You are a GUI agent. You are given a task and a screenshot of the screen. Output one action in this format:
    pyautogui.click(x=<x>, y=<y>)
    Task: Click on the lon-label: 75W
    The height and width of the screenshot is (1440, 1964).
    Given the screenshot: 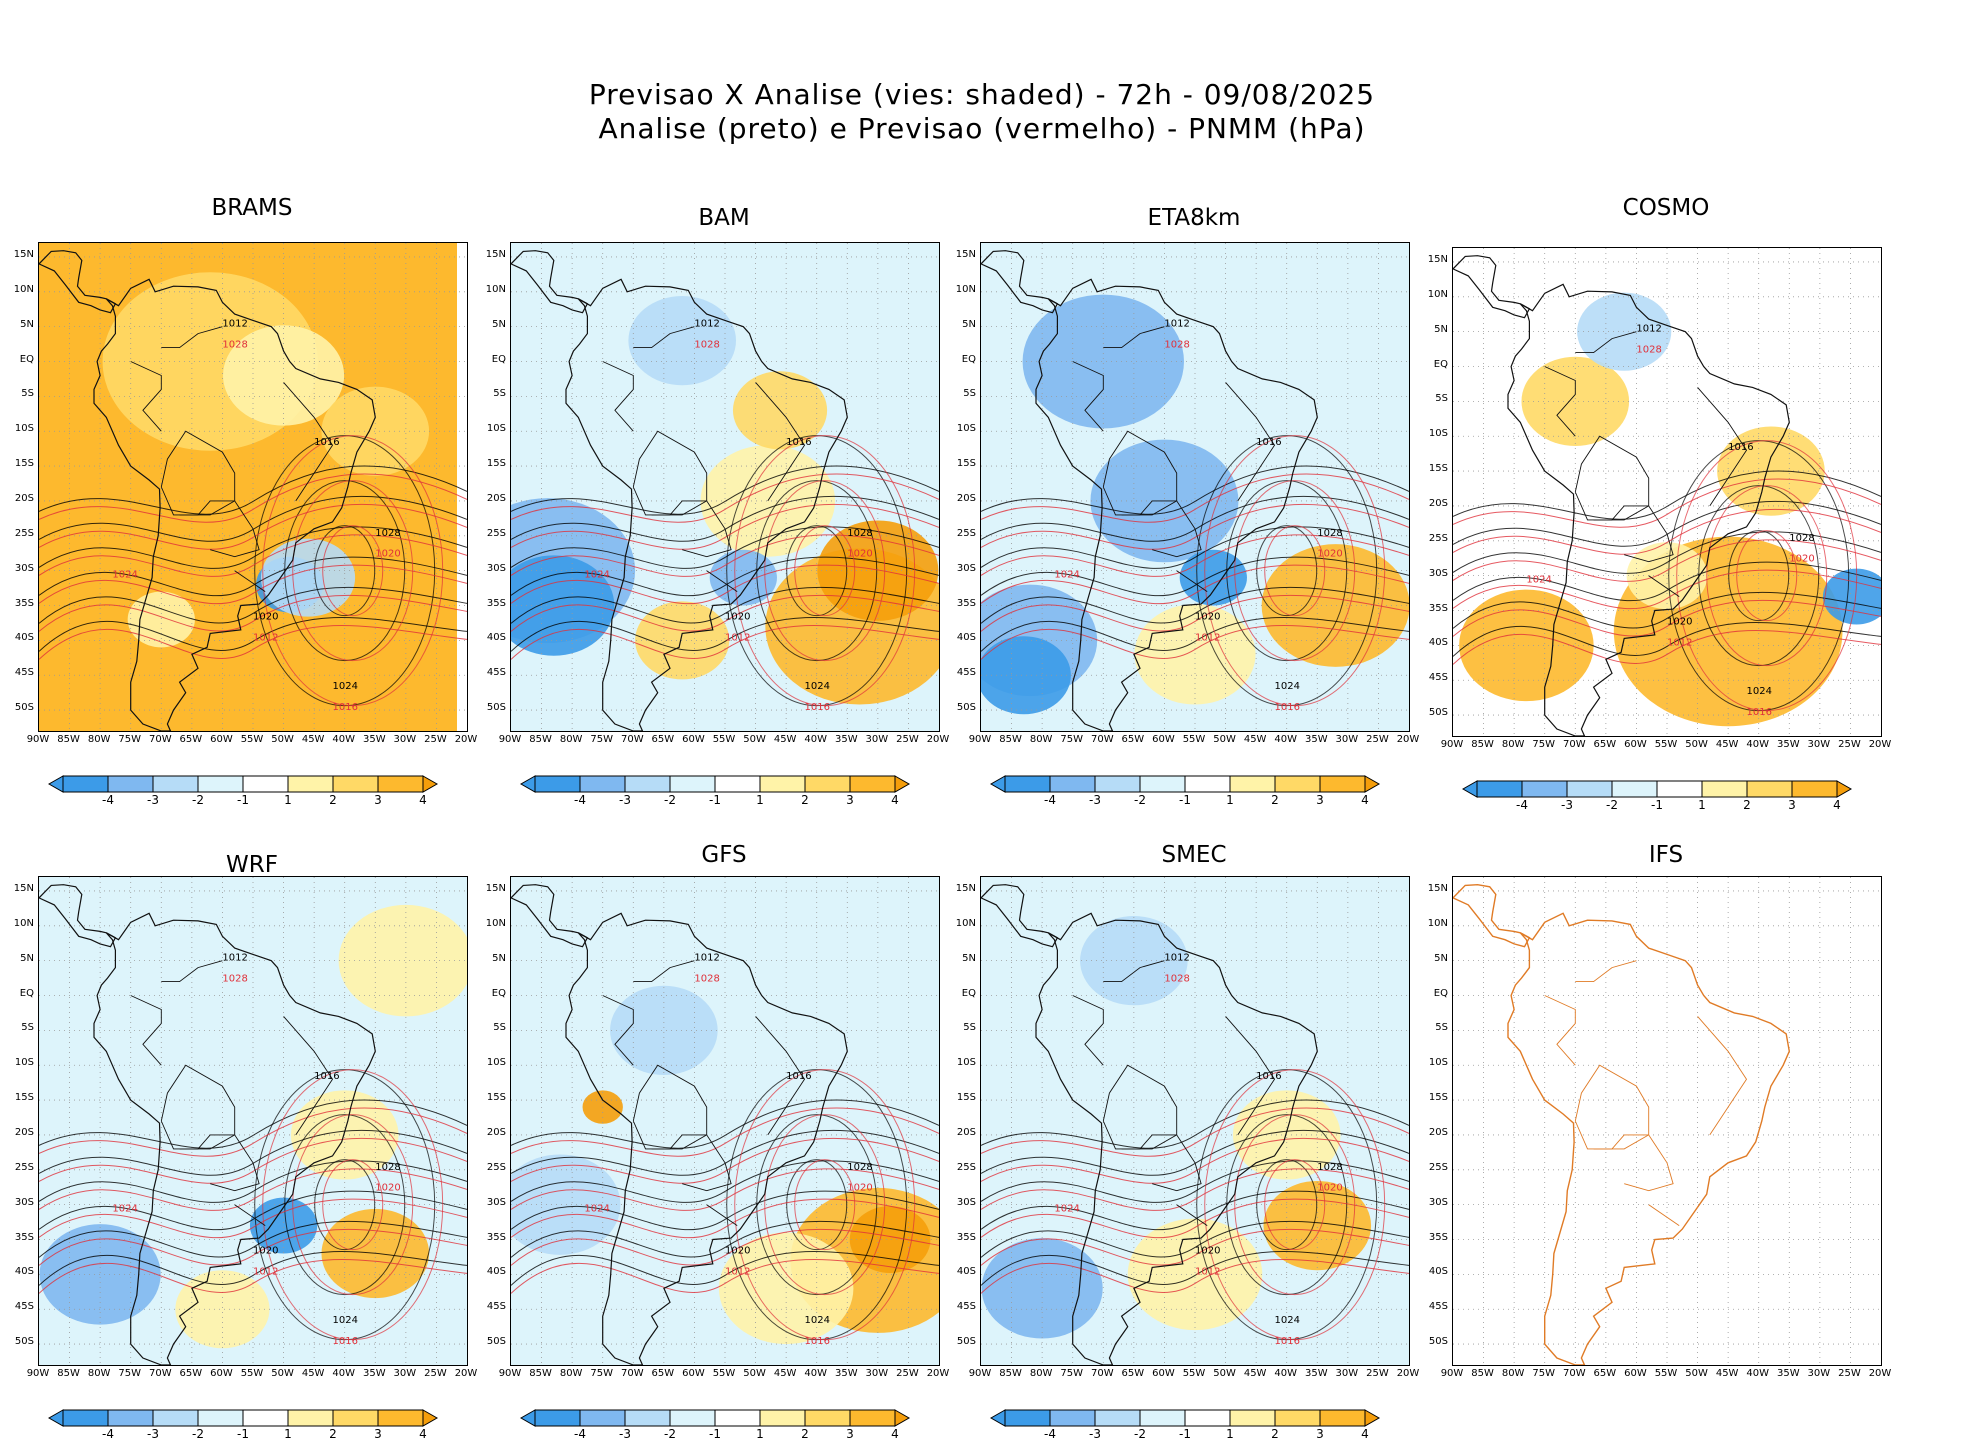 What is the action you would take?
    pyautogui.click(x=602, y=1373)
    